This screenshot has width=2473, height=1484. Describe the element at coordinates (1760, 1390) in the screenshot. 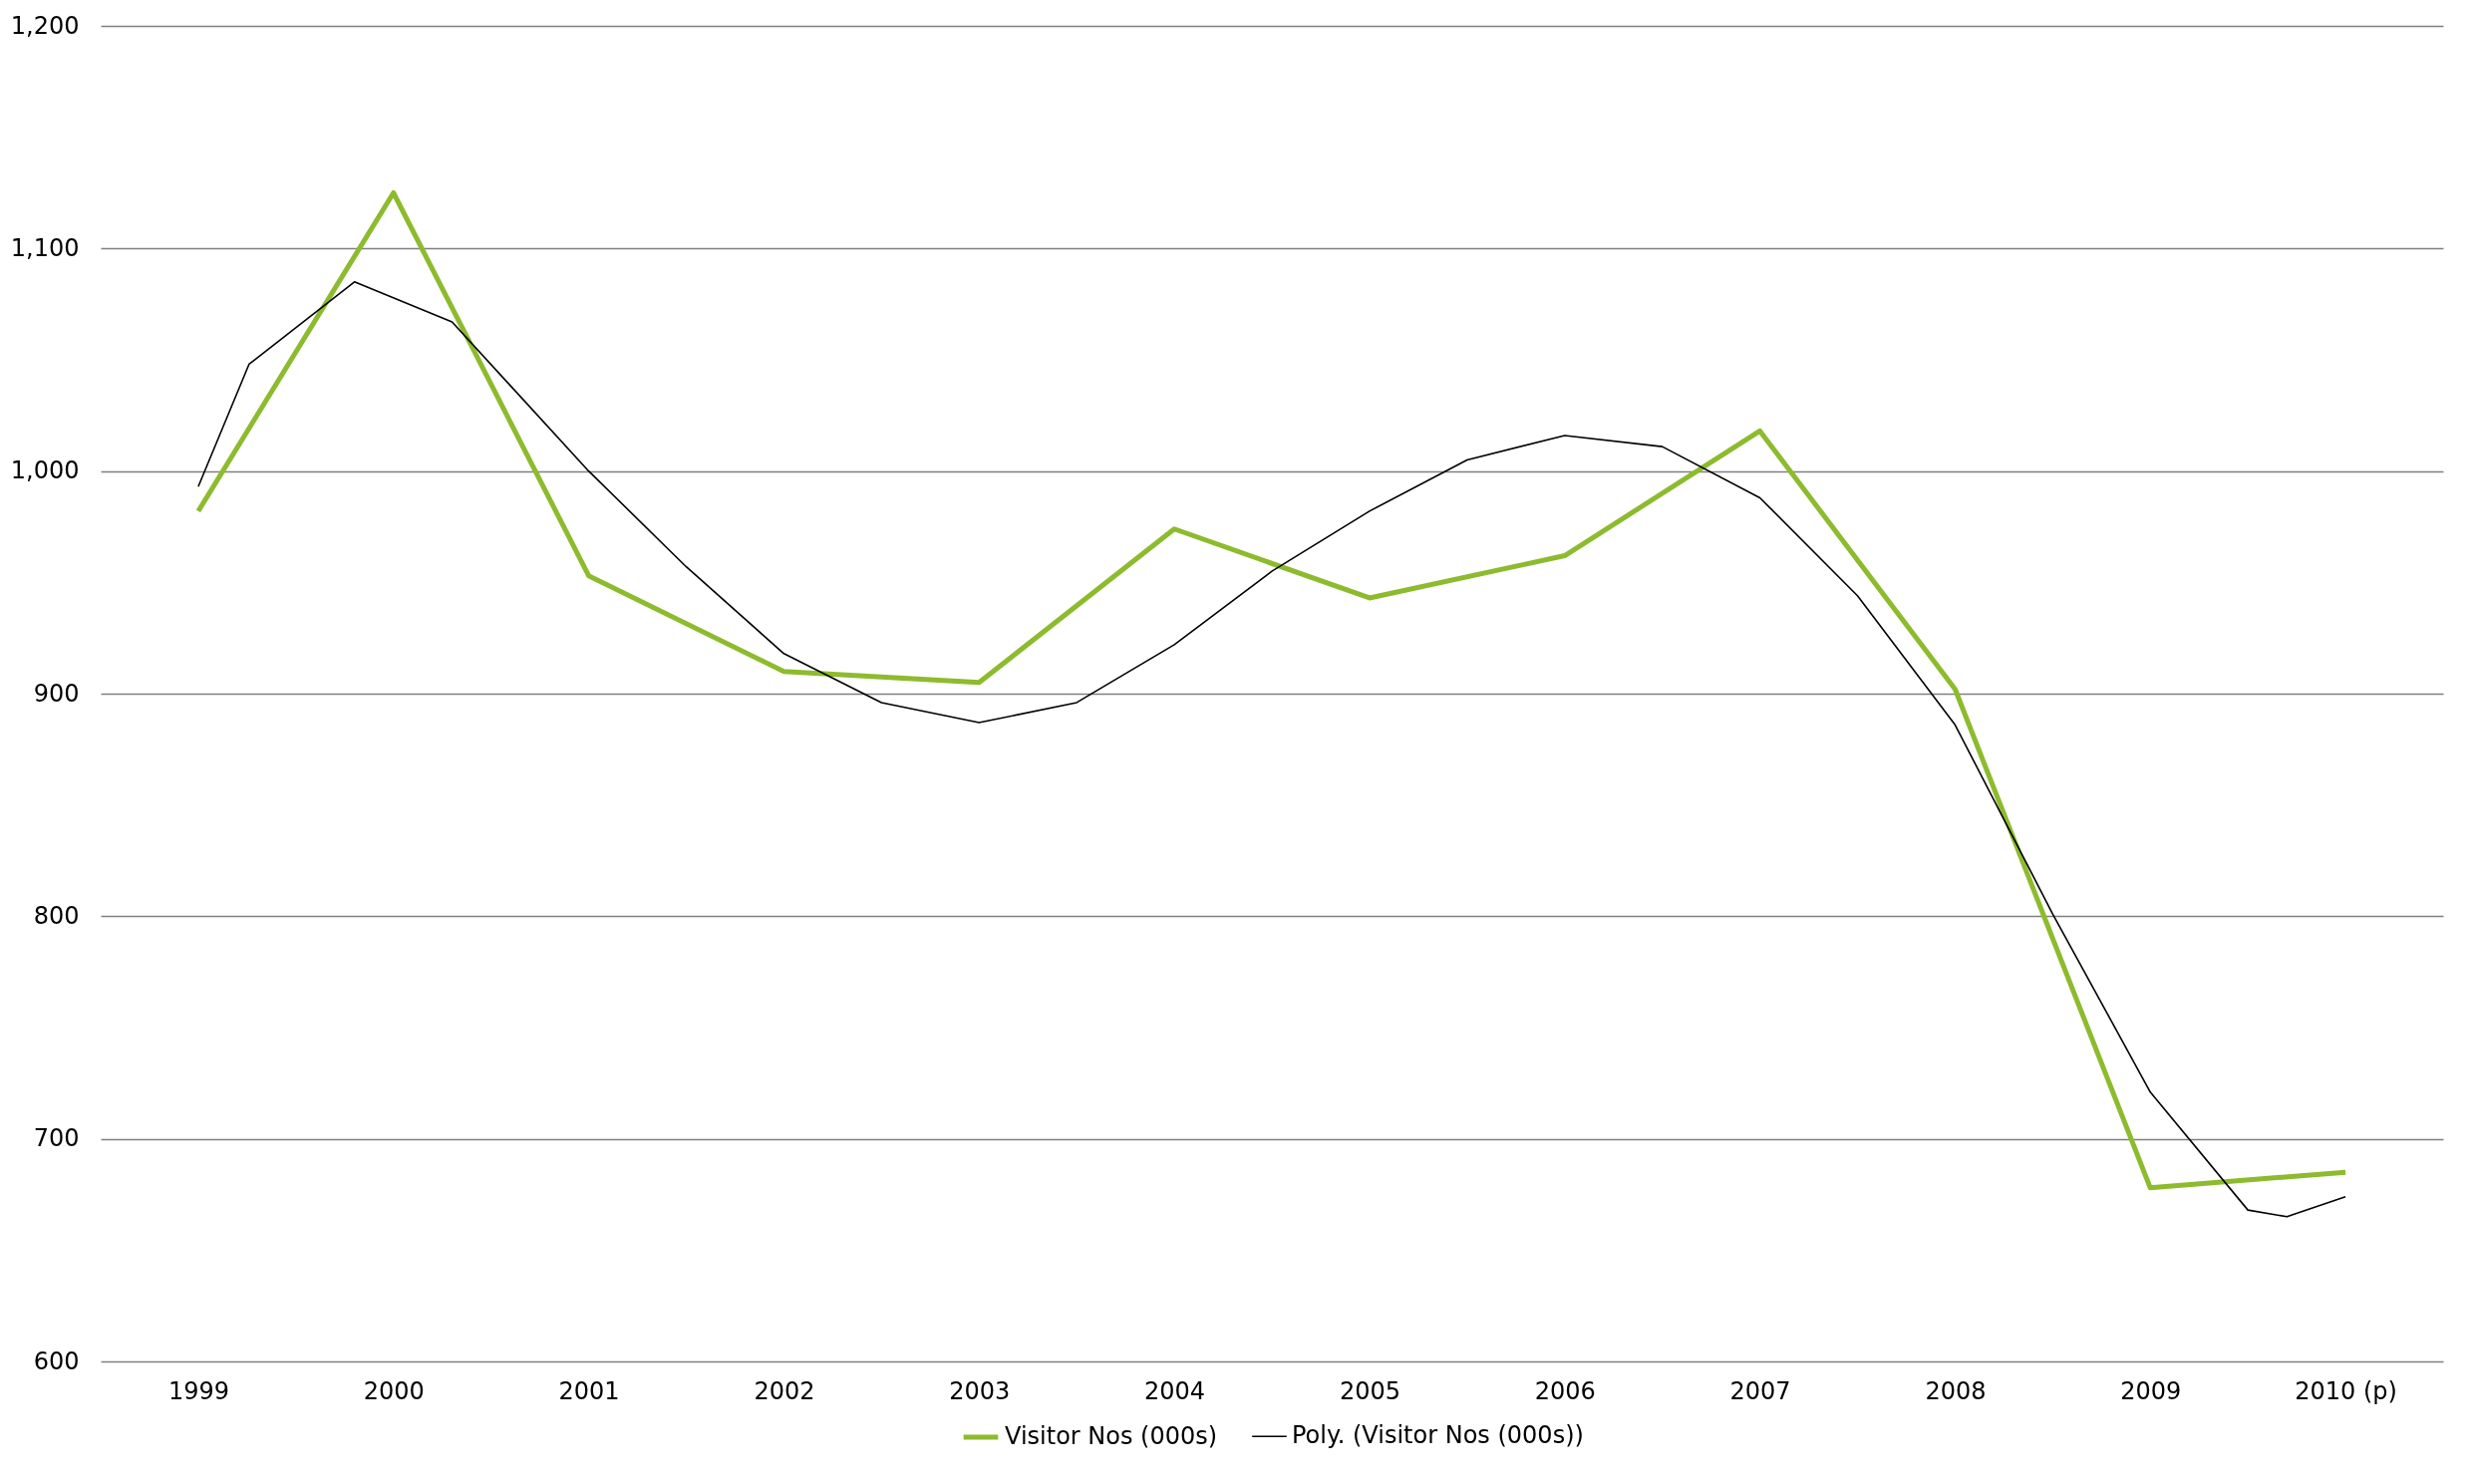

I see `x-tick-label: 2007` at that location.